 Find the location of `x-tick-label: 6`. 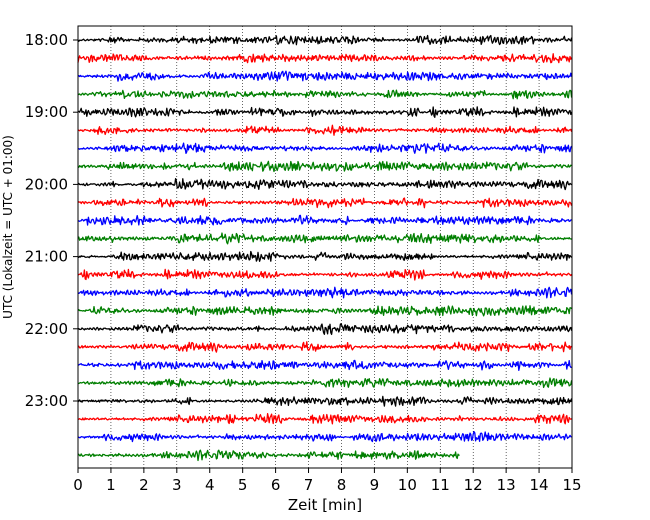

x-tick-label: 6 is located at coordinates (276, 485).